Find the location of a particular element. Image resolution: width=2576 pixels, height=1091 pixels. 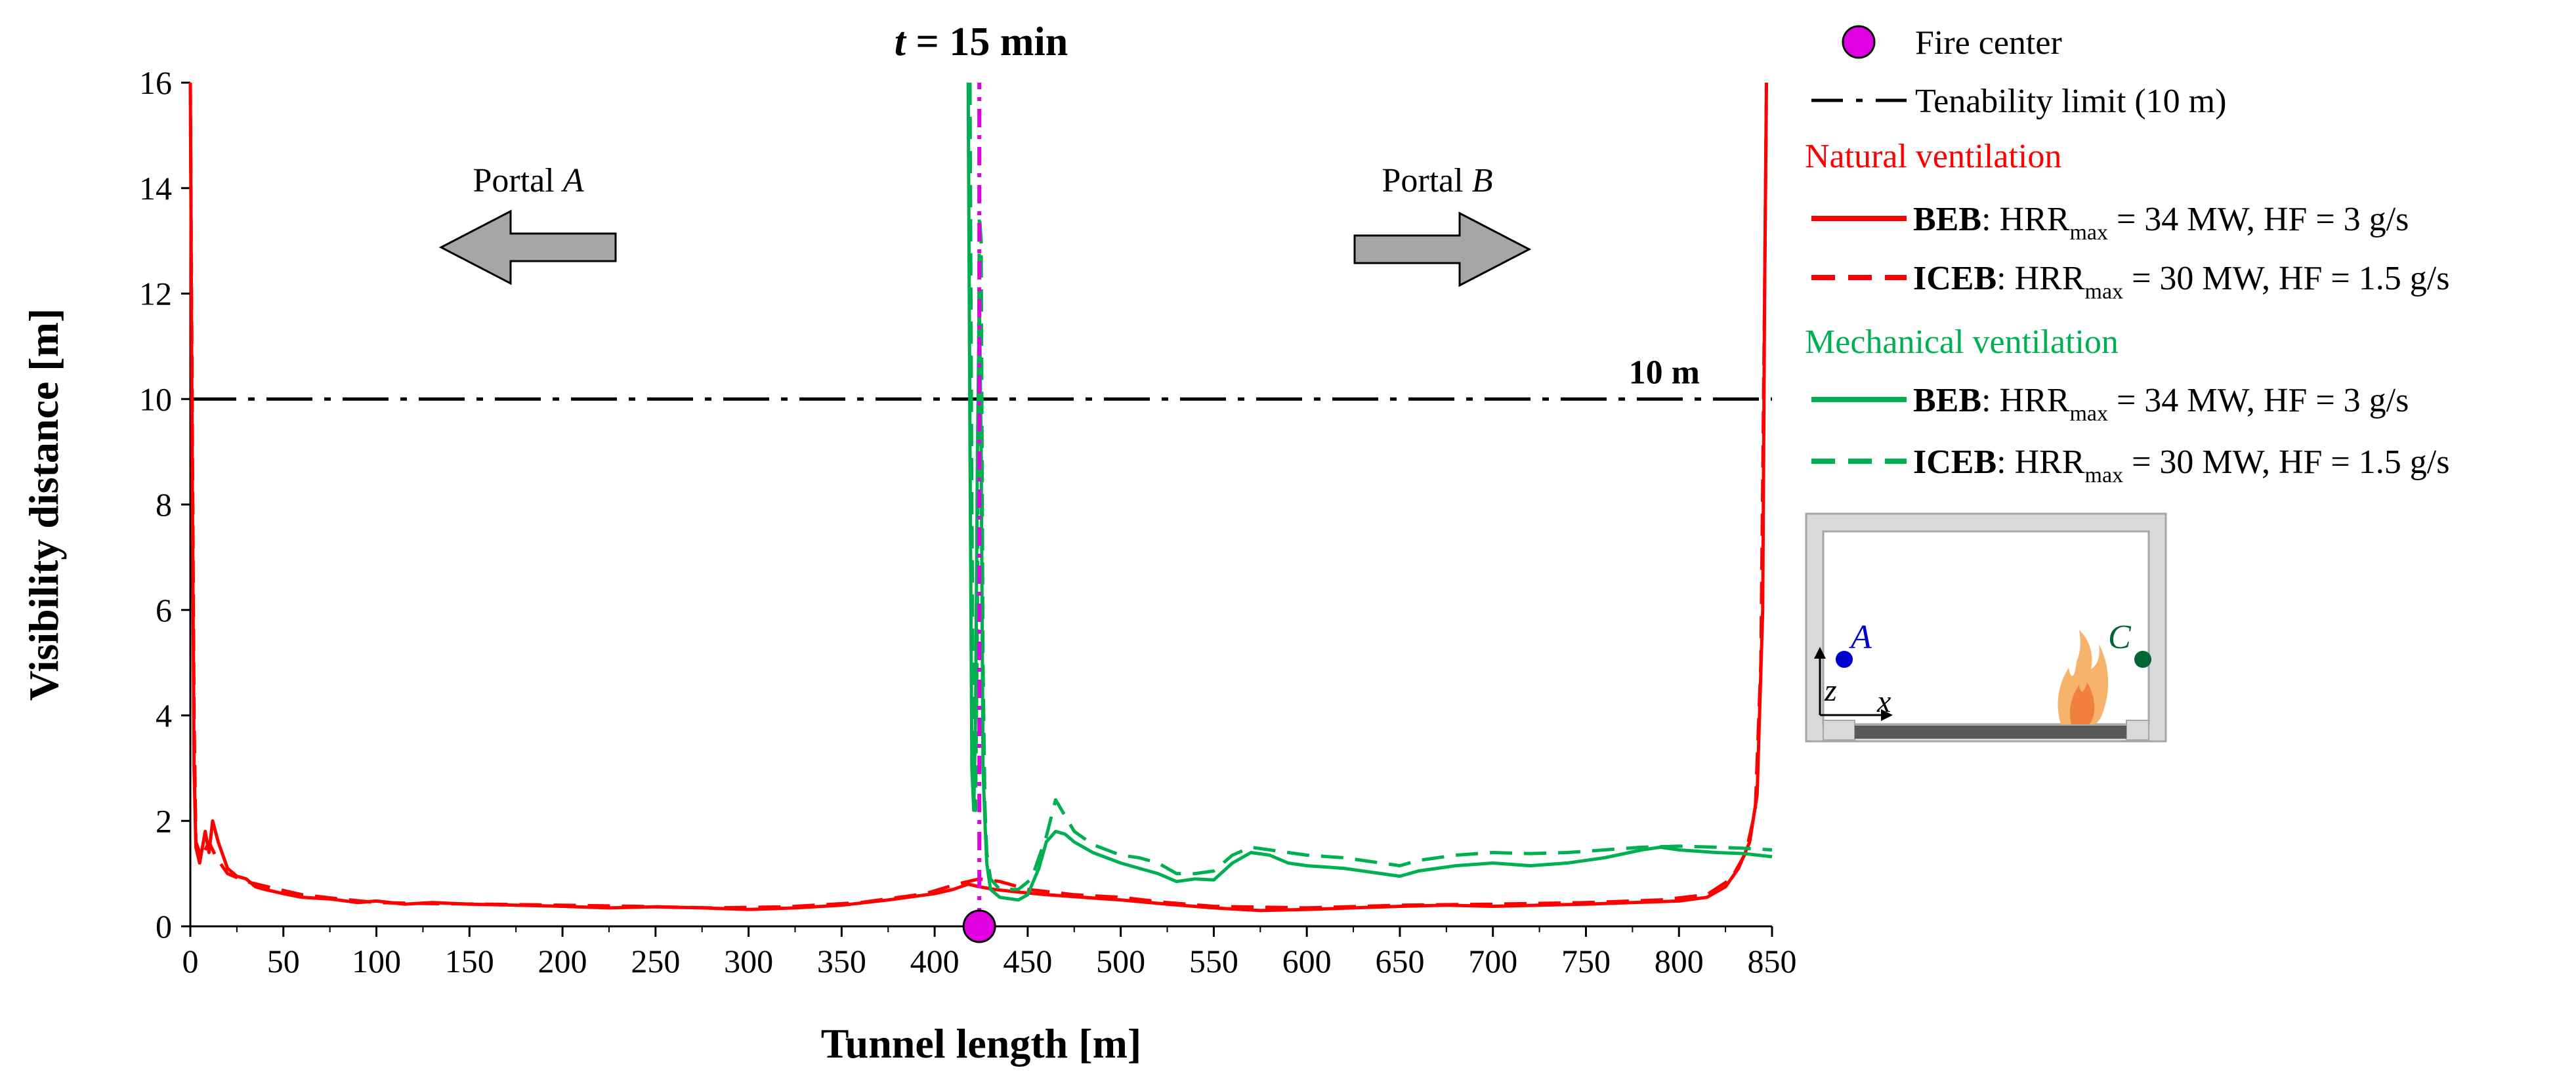

portal-a-label: Portal A is located at coordinates (528, 180).